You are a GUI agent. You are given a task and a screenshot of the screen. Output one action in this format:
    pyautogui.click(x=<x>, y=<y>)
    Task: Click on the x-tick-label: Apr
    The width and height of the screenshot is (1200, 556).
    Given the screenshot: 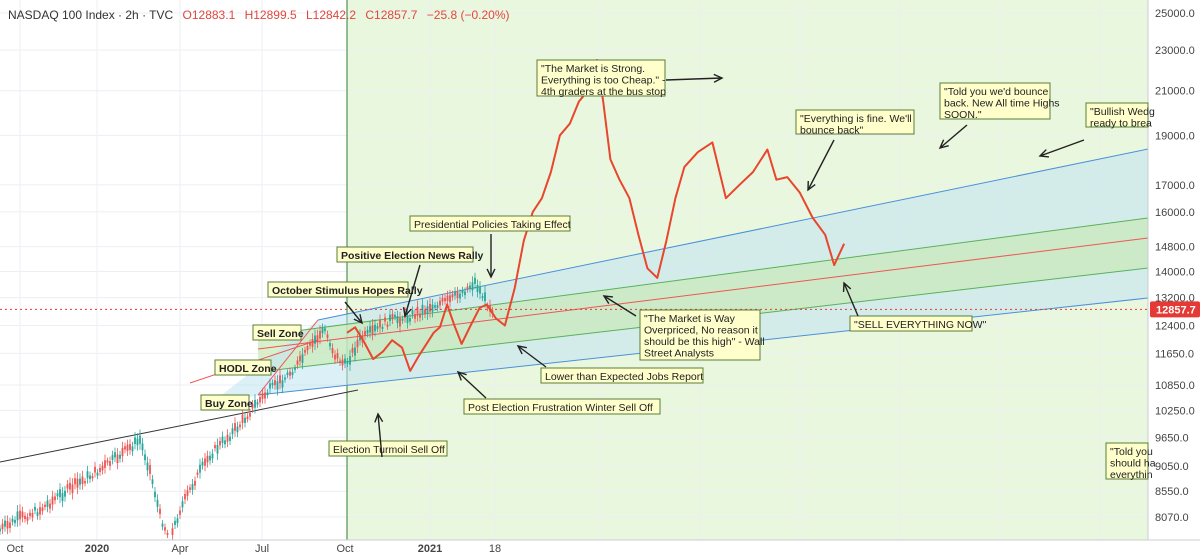 What is the action you would take?
    pyautogui.click(x=179, y=549)
    